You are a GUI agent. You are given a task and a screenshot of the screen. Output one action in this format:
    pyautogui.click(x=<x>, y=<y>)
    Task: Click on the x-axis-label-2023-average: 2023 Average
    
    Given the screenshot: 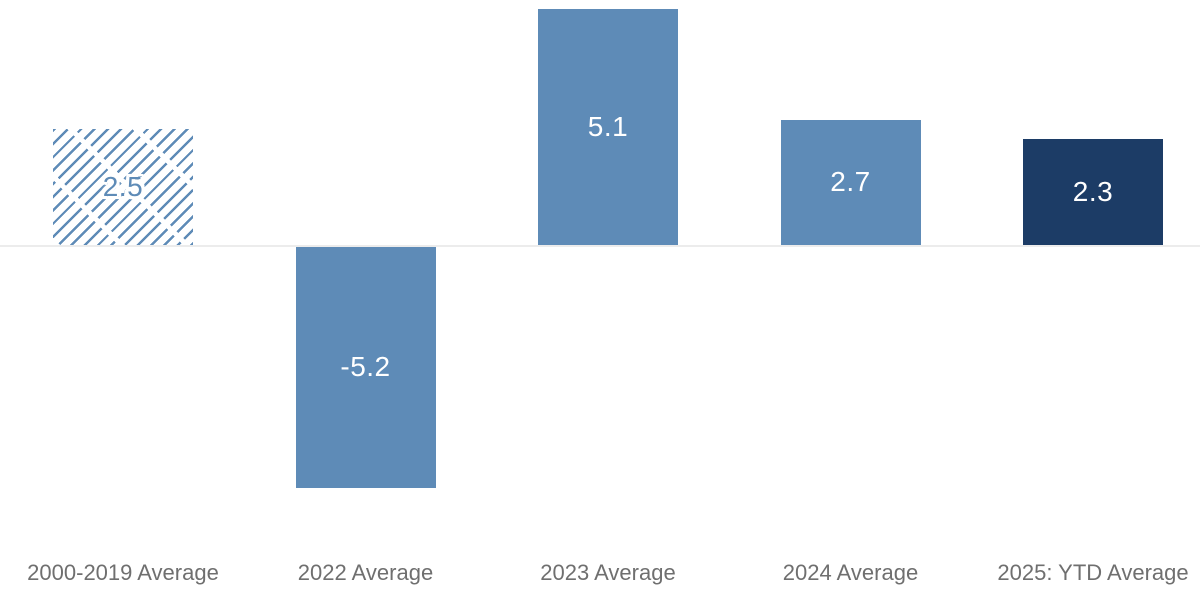 What is the action you would take?
    pyautogui.click(x=608, y=572)
    